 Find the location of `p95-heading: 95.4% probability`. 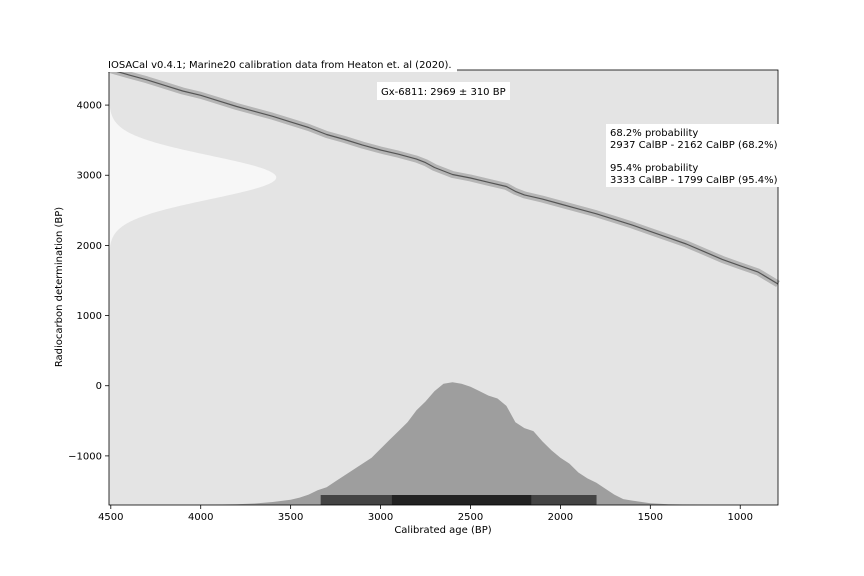

p95-heading: 95.4% probability is located at coordinates (654, 168).